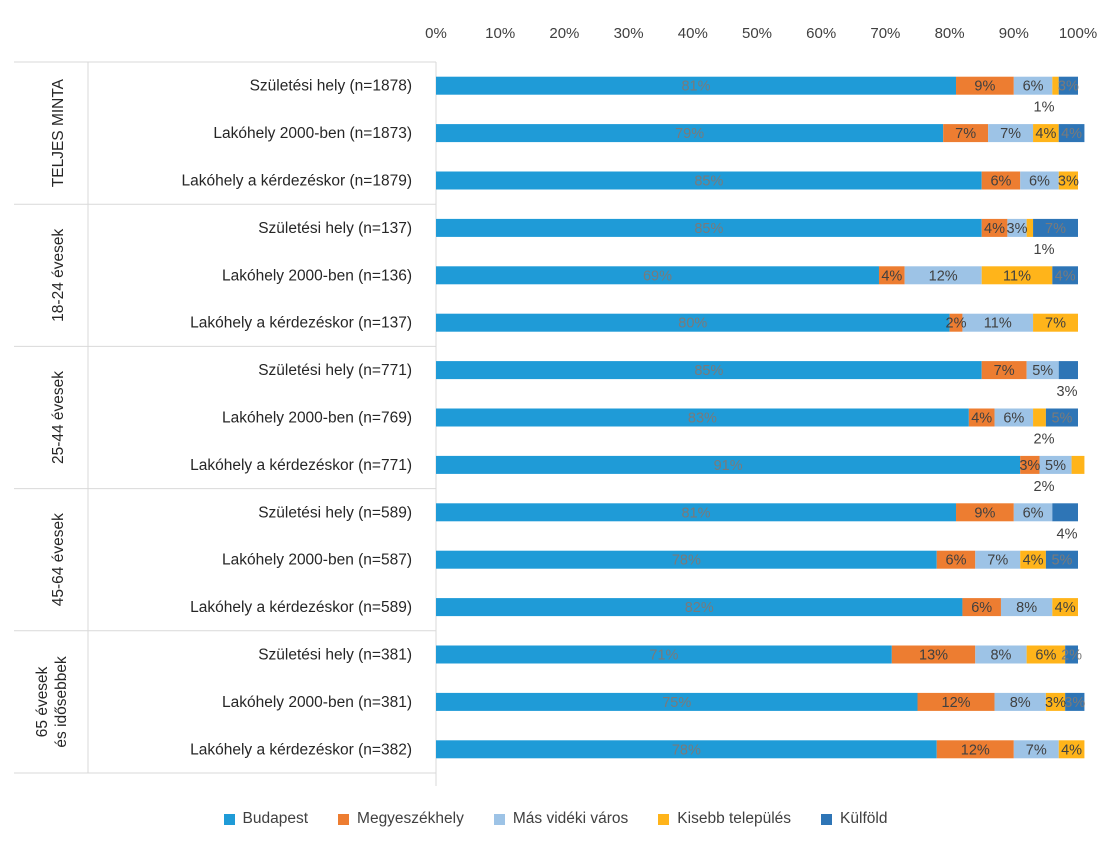  Describe the element at coordinates (335, 370) in the screenshot. I see `category-label: Születési hely (n=771)` at that location.